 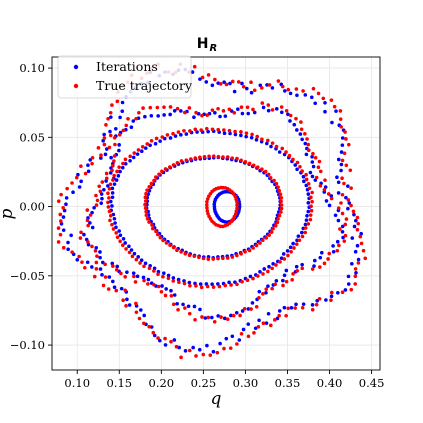 What do you see at coordinates (127, 66) in the screenshot?
I see `legend-label-iterations: Iterations` at bounding box center [127, 66].